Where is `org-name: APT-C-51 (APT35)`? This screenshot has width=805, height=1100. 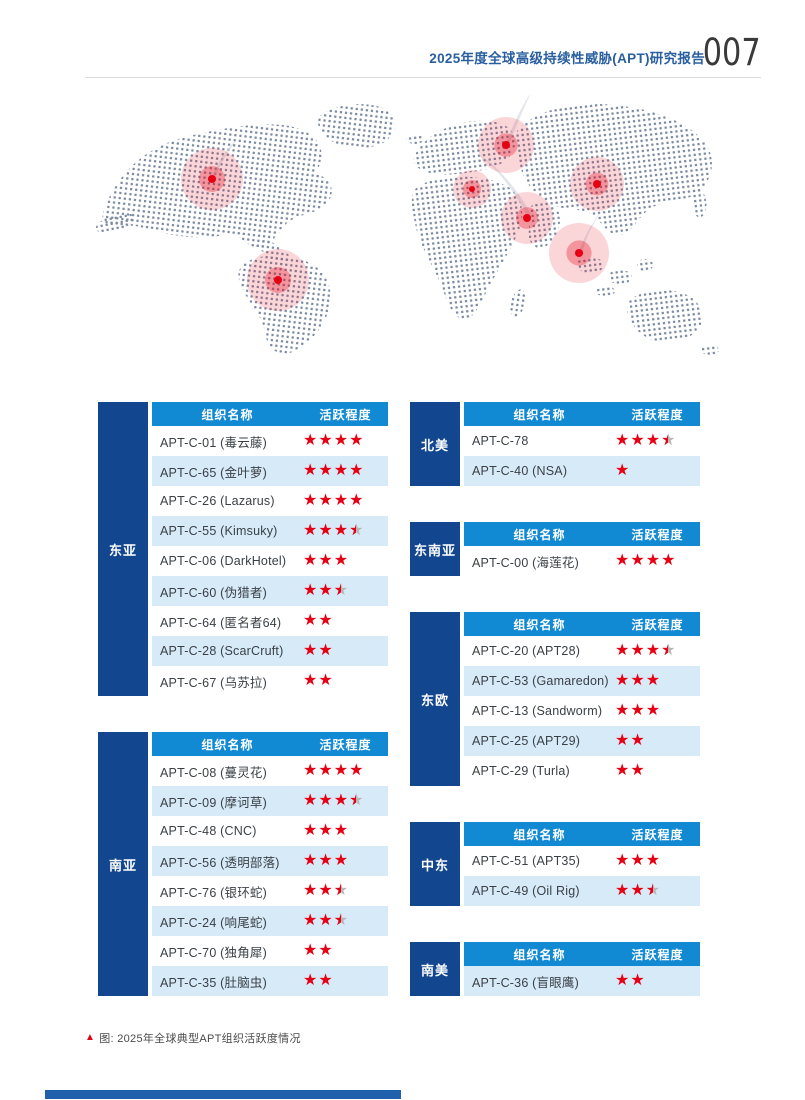
org-name: APT-C-51 (APT35) is located at coordinates (526, 861).